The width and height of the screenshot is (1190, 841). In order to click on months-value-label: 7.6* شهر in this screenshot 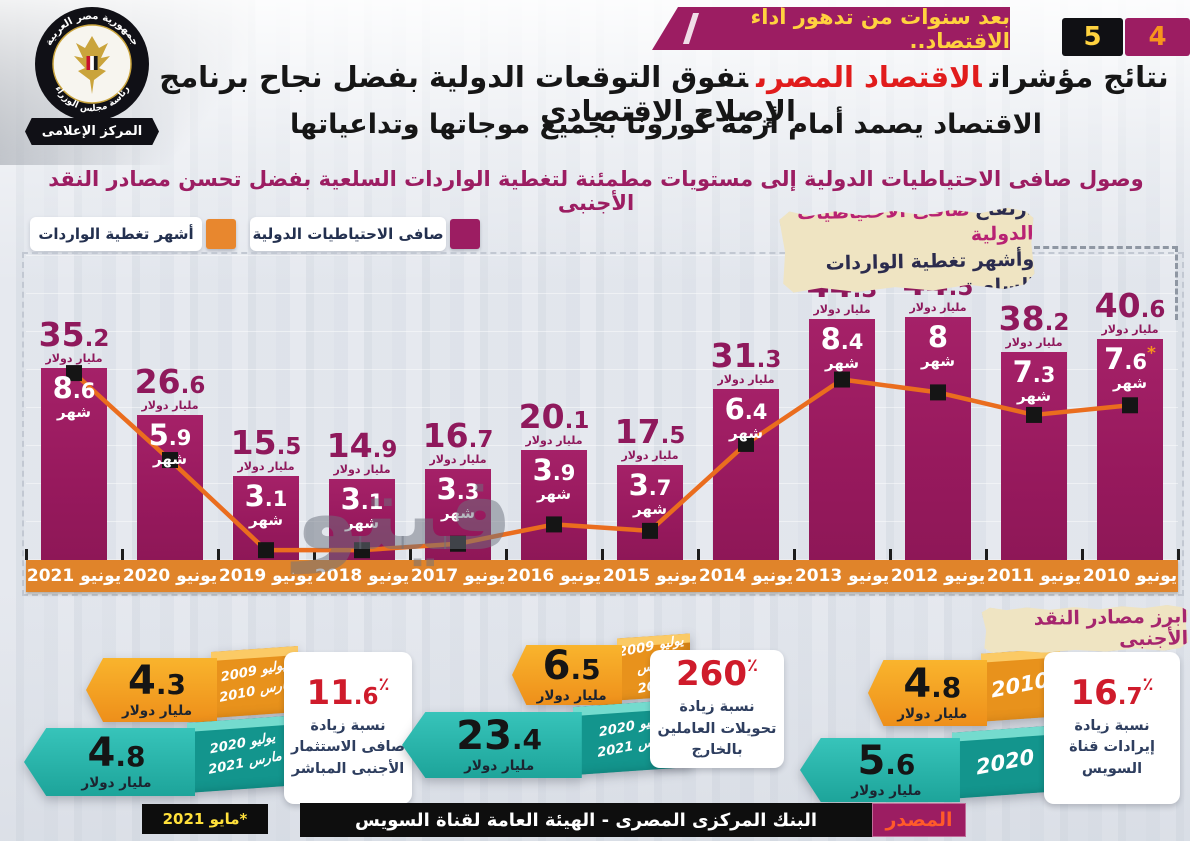, I will do `click(1130, 367)`.